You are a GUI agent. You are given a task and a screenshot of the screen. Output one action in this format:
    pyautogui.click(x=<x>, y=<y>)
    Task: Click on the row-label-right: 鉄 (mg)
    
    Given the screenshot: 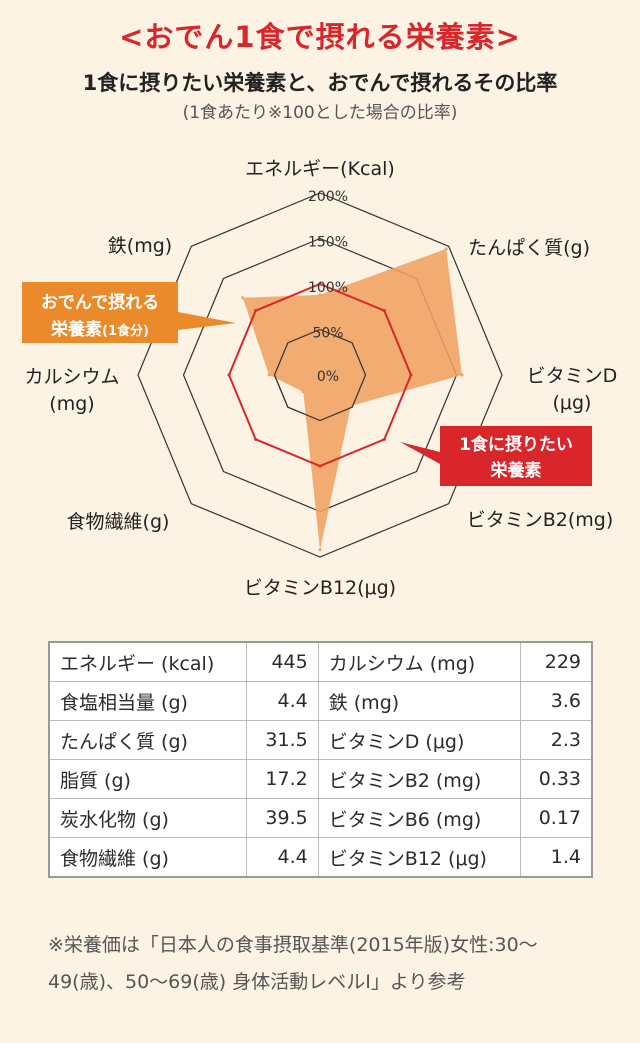 What is the action you would take?
    pyautogui.click(x=419, y=701)
    